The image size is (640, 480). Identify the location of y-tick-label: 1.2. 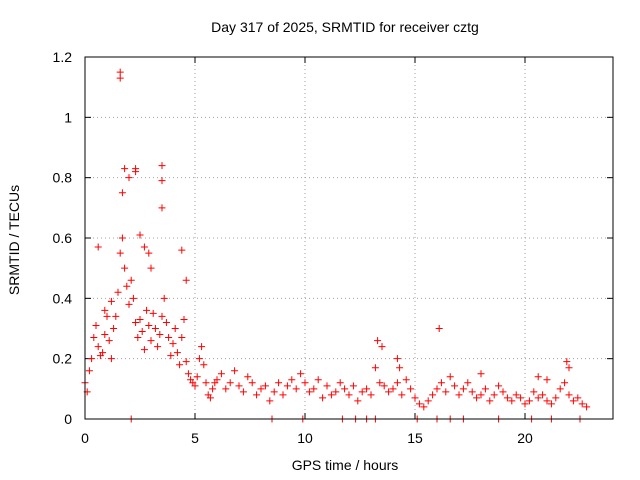
(63, 57).